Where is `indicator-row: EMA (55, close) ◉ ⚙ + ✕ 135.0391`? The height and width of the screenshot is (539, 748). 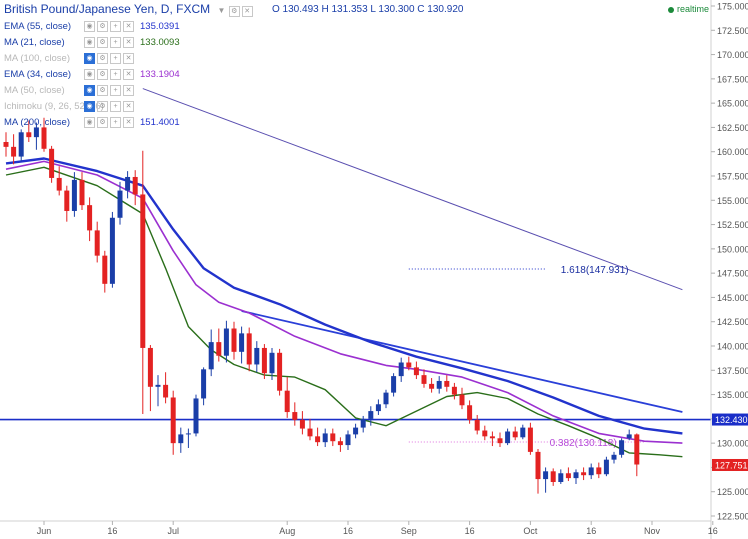 indicator-row: EMA (55, close) ◉ ⚙ + ✕ 135.0391 is located at coordinates (92, 27).